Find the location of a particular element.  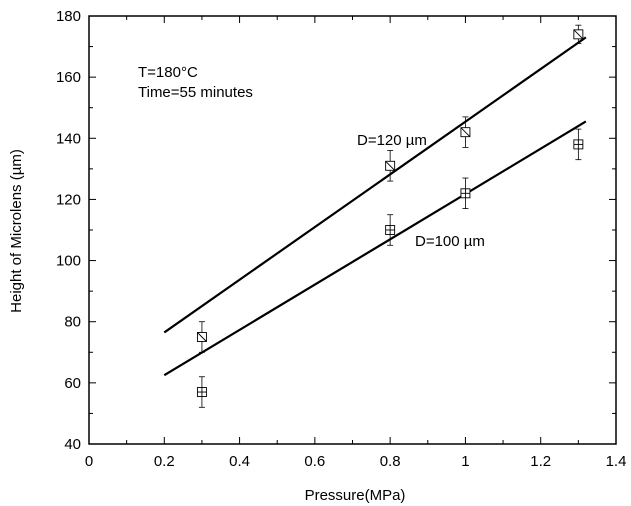

x-axis-title: Pressure(MPa) is located at coordinates (355, 495).